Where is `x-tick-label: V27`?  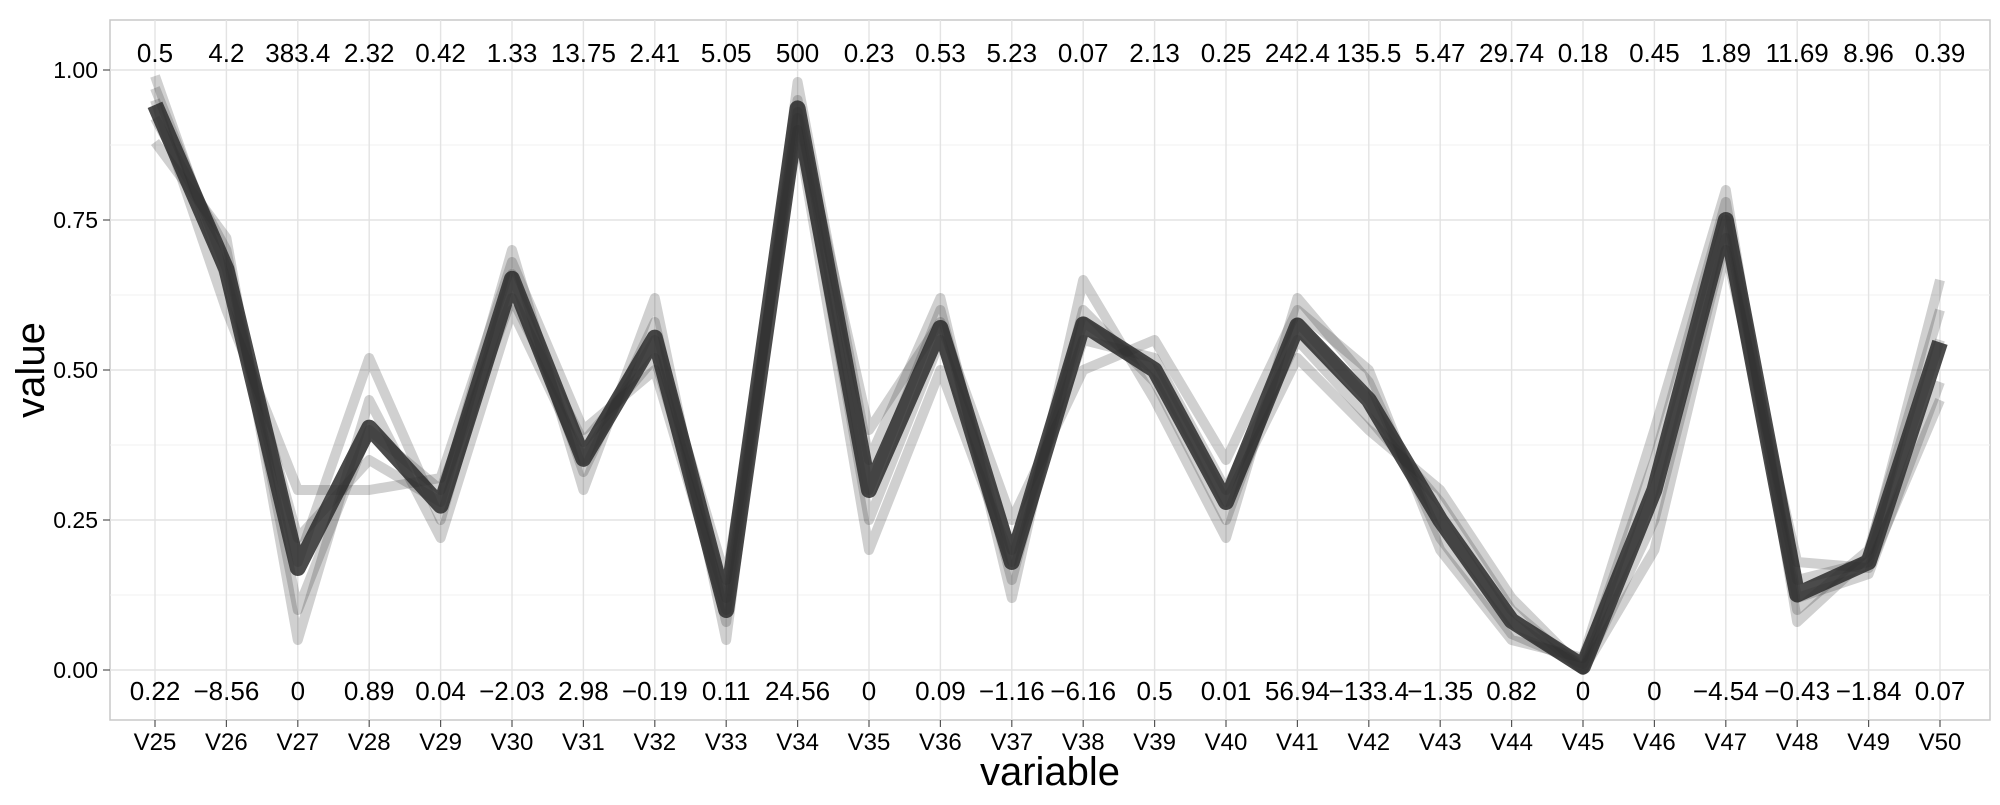
x-tick-label: V27 is located at coordinates (297, 742).